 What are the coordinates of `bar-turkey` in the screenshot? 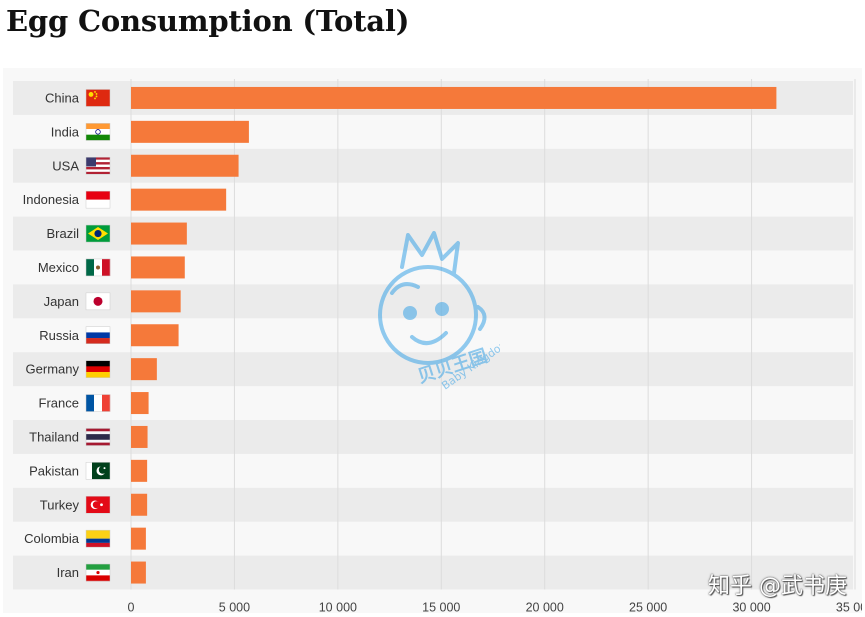 It's located at (139, 504).